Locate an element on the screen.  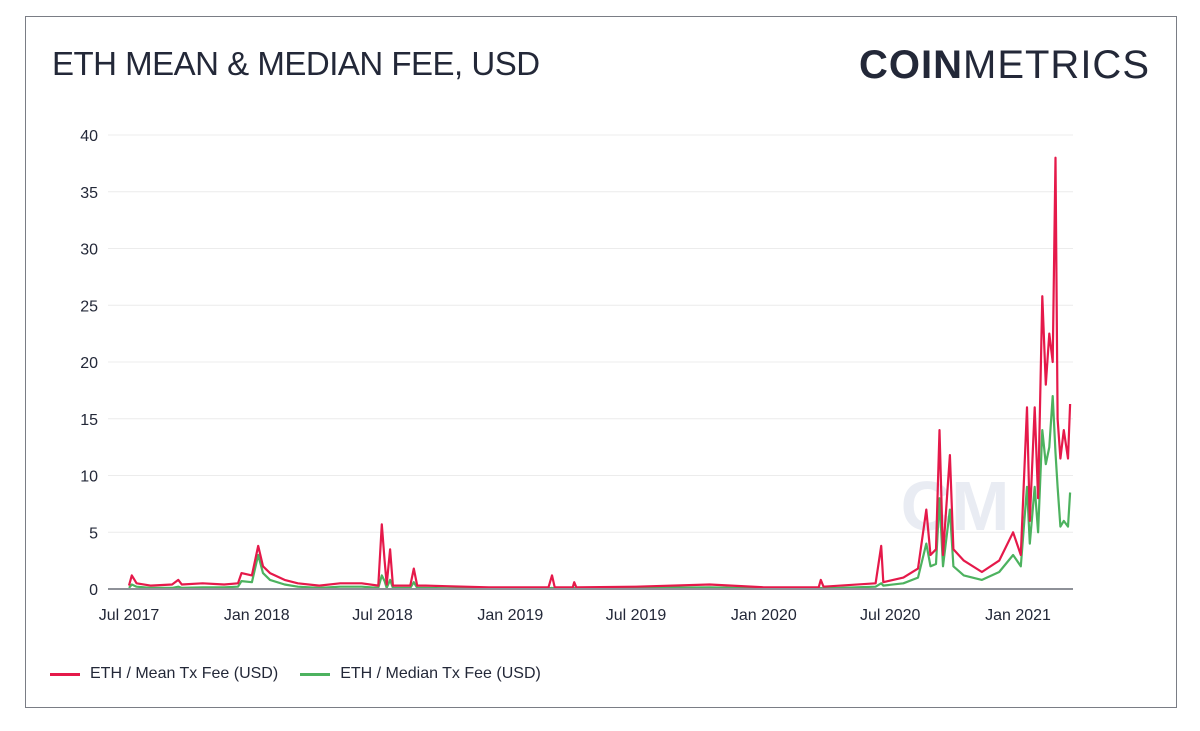
y-tick-label: 15 is located at coordinates (89, 420).